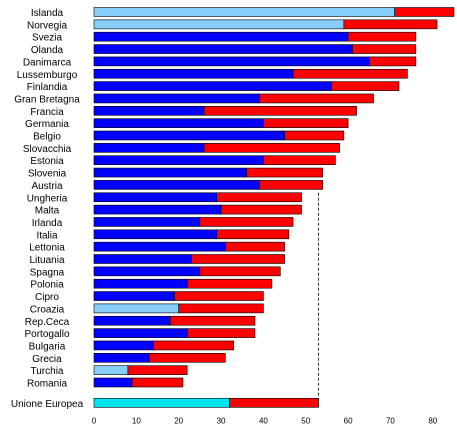  I want to click on category-label: Bulgaria, so click(47, 346).